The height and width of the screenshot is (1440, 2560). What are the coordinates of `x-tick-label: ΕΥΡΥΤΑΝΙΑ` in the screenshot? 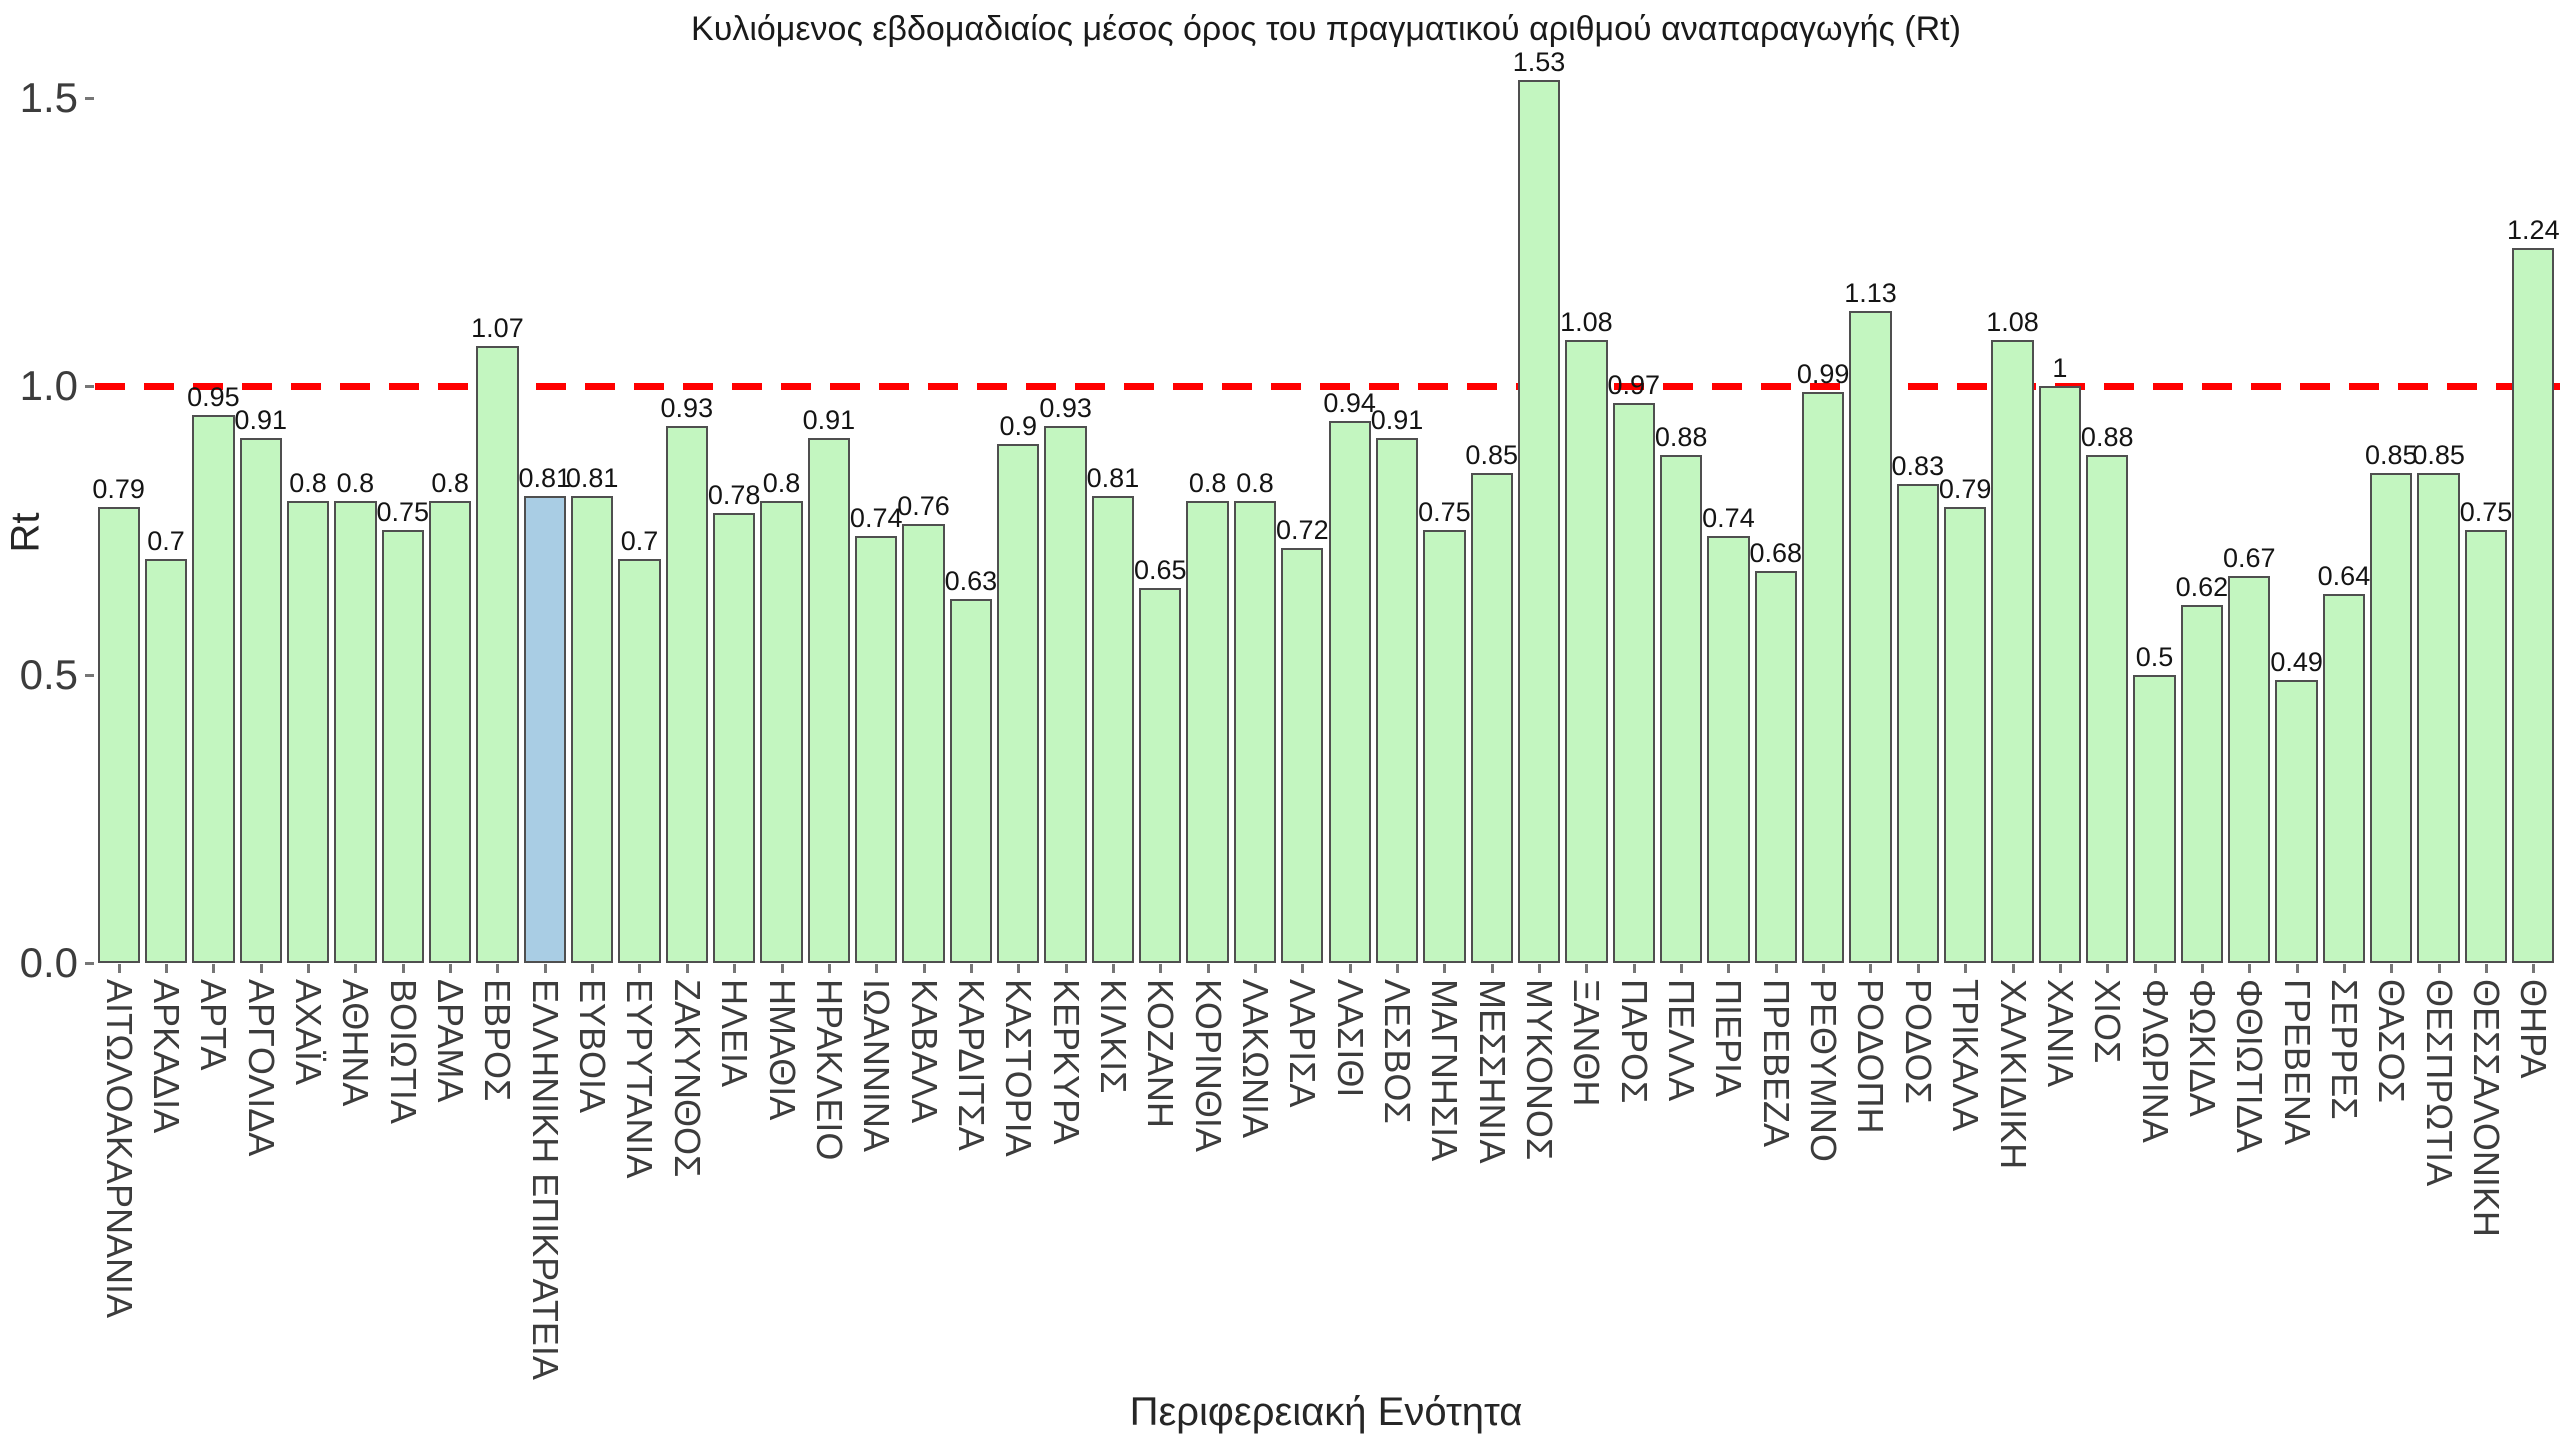 It's located at (640, 1079).